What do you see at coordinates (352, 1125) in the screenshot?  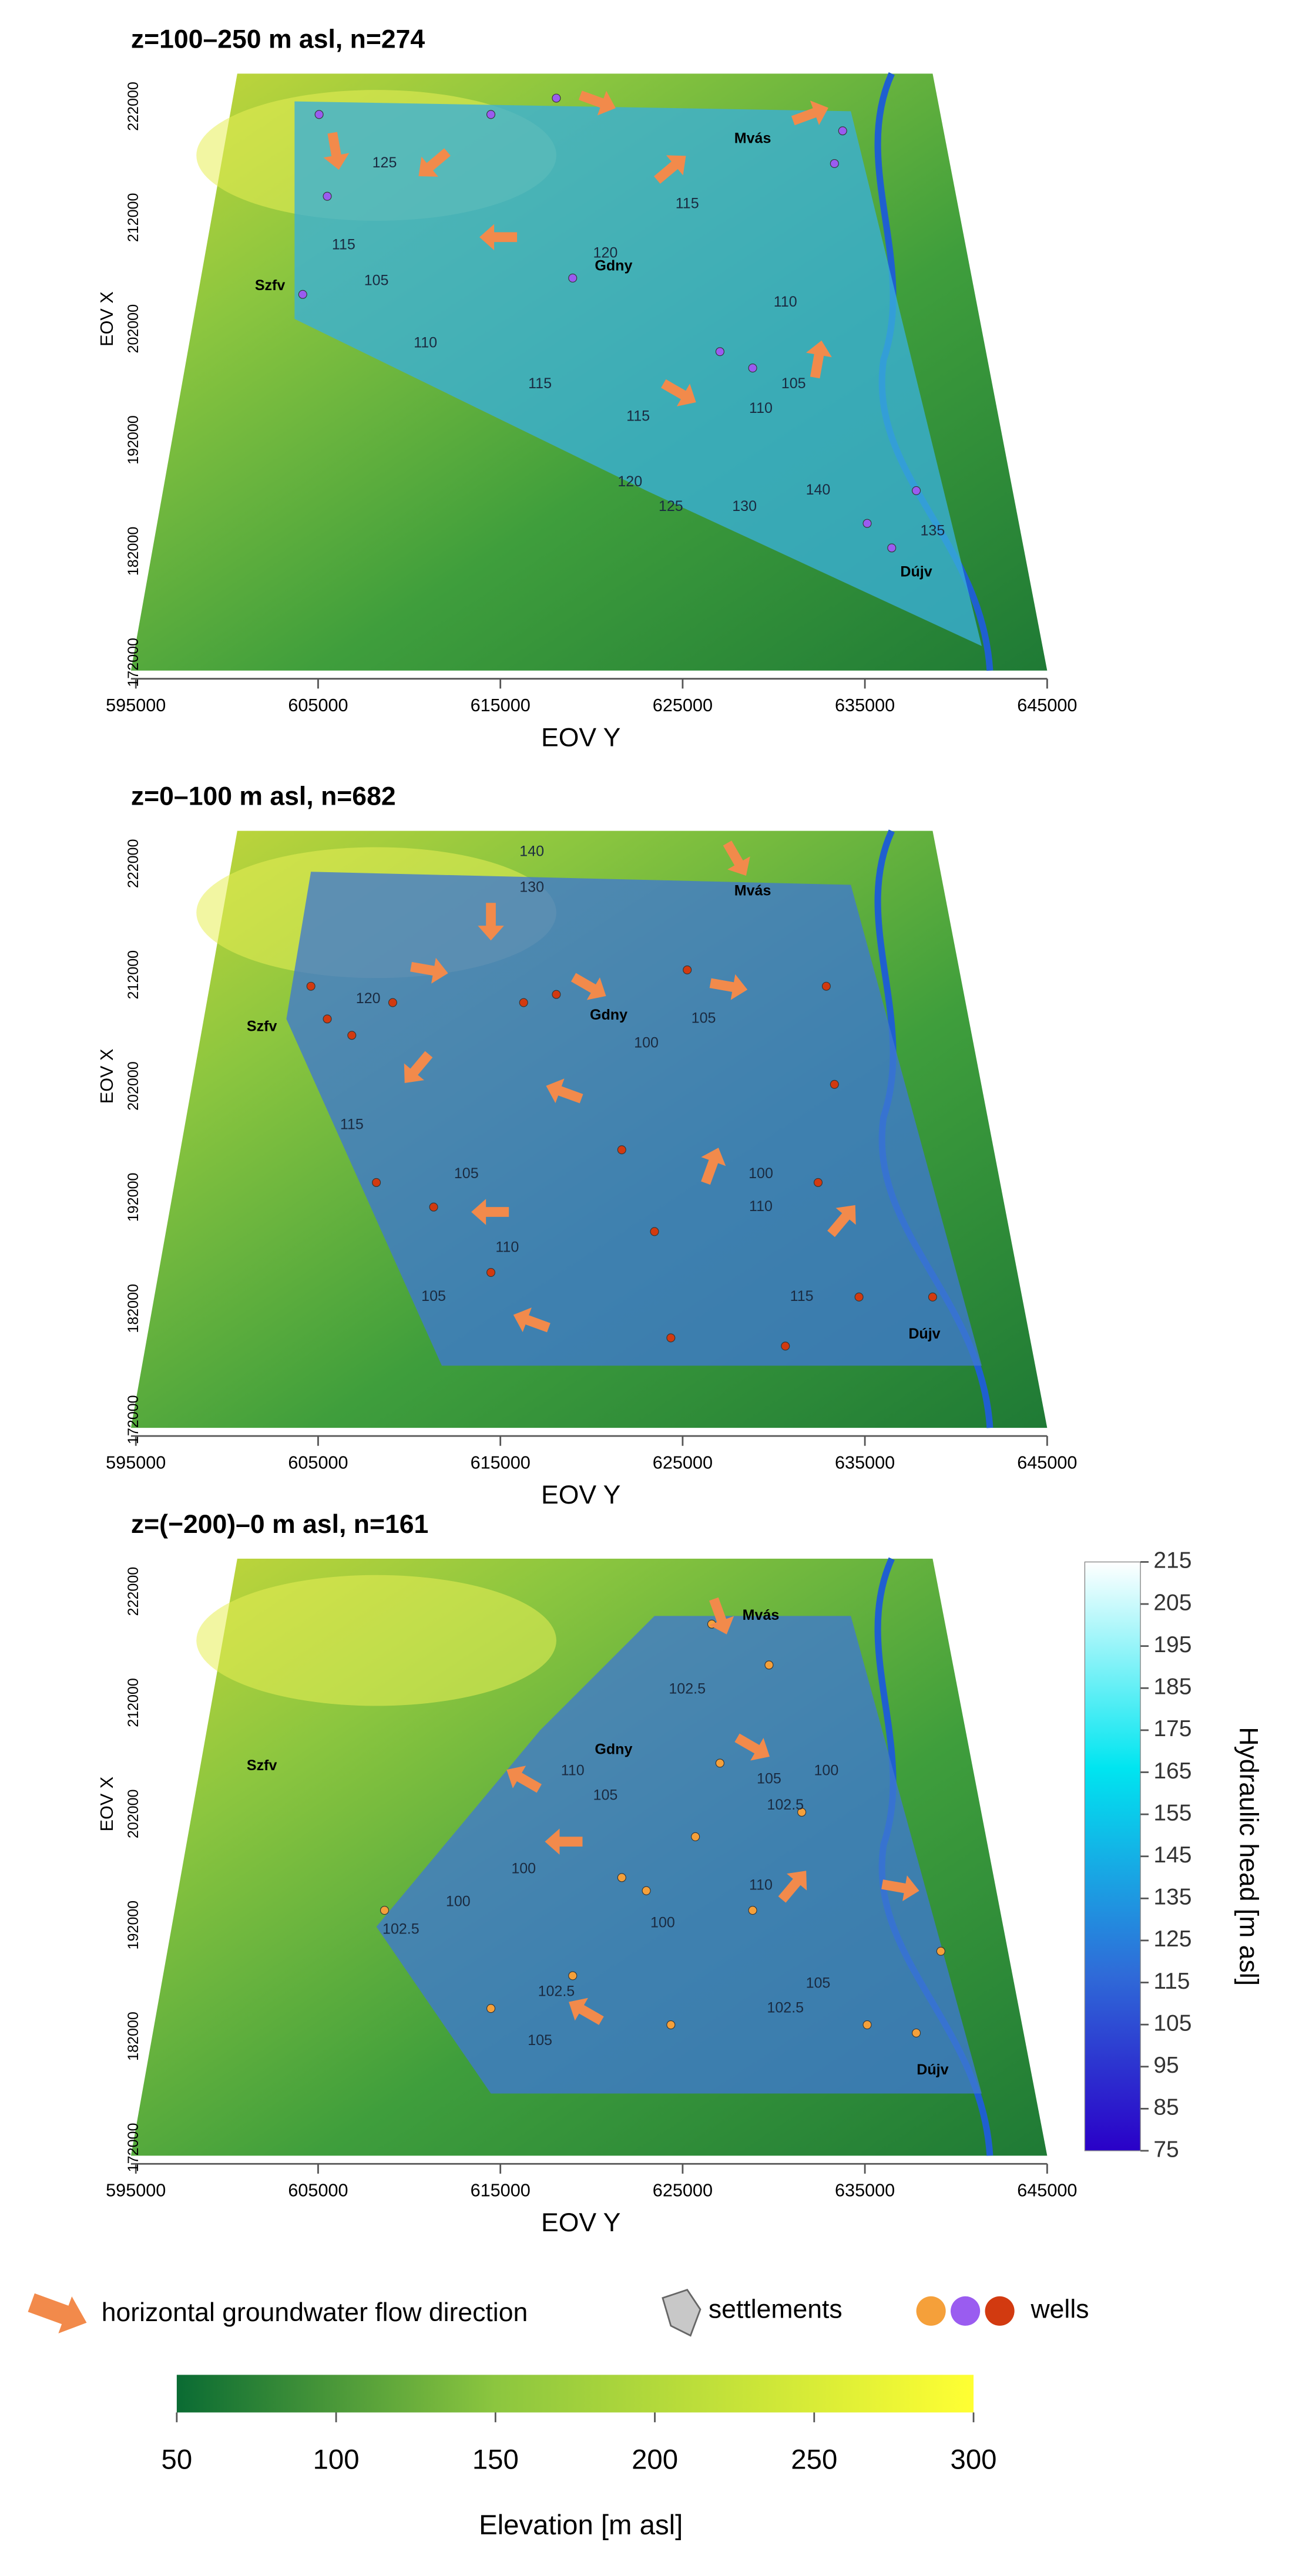 I see `contour-label: 115` at bounding box center [352, 1125].